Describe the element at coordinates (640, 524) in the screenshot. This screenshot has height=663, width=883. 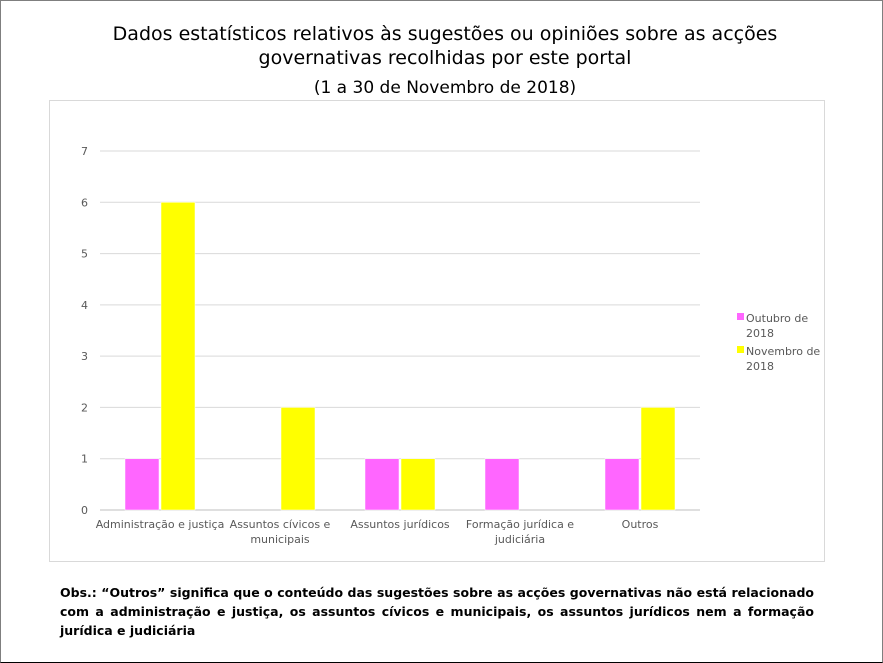
I see `x-tick-label: Outros` at that location.